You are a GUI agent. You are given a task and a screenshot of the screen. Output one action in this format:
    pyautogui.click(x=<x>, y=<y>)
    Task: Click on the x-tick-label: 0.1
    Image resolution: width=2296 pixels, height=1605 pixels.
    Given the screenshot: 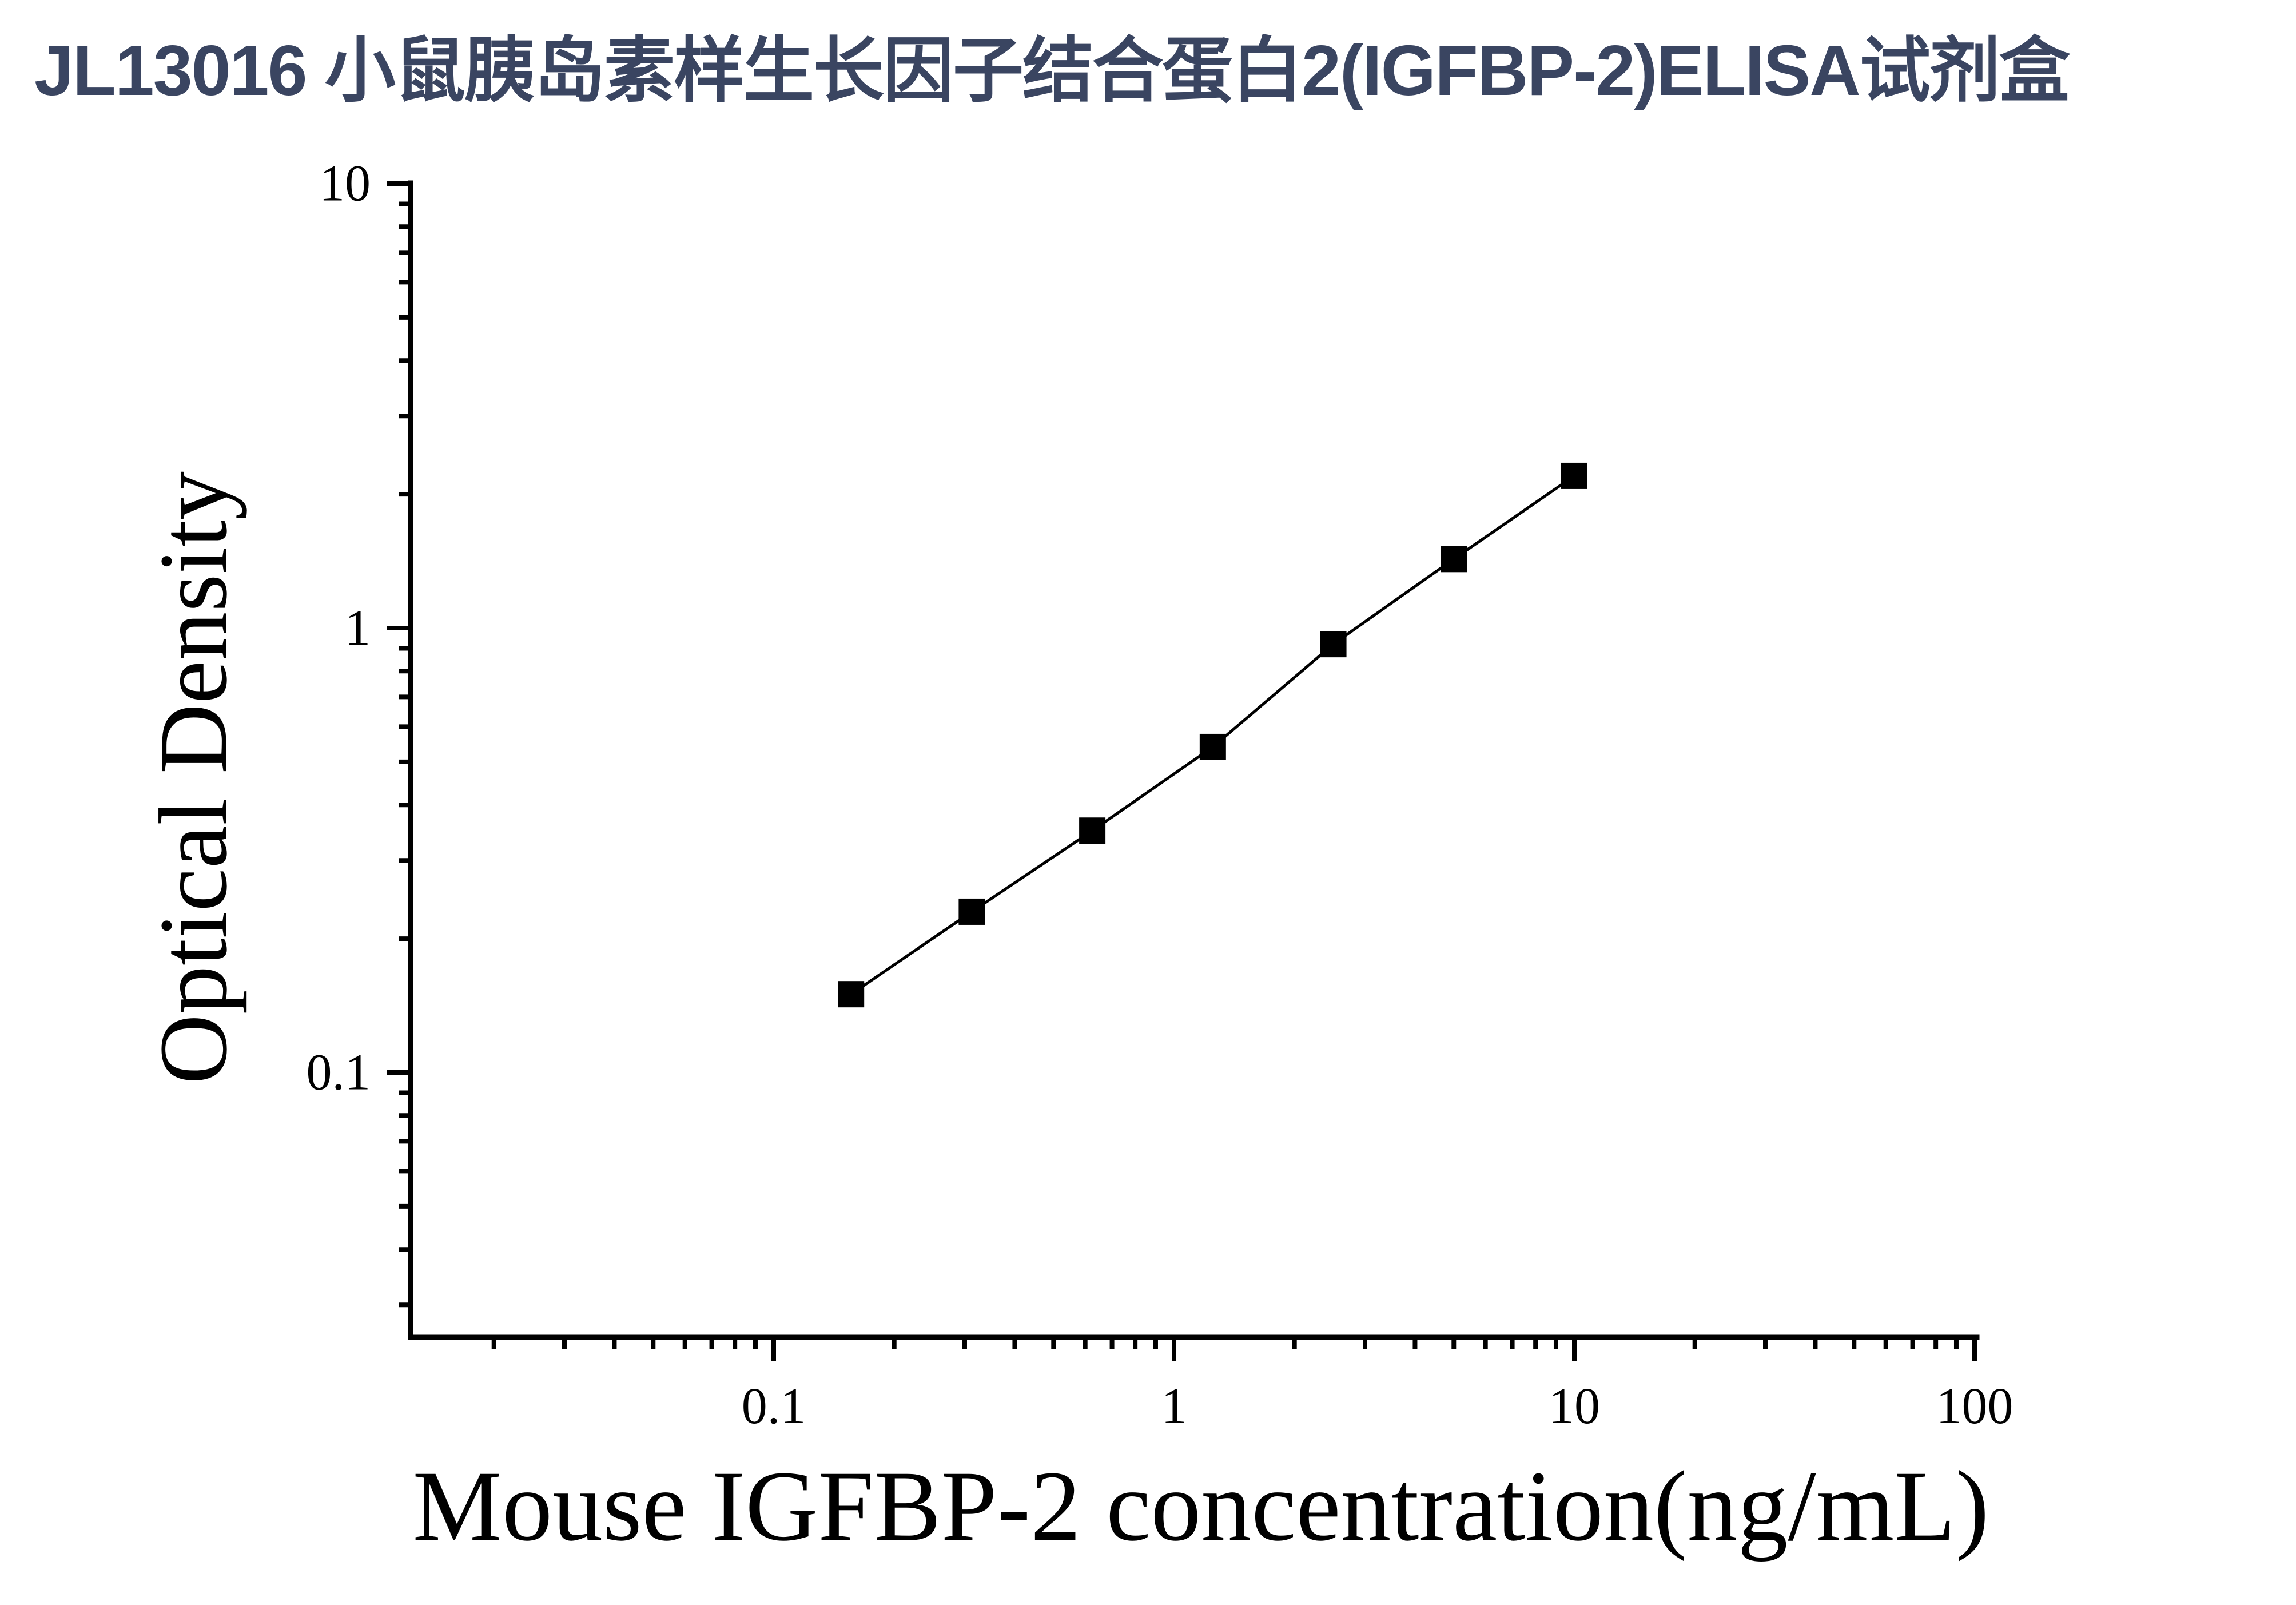 What is the action you would take?
    pyautogui.click(x=774, y=1406)
    